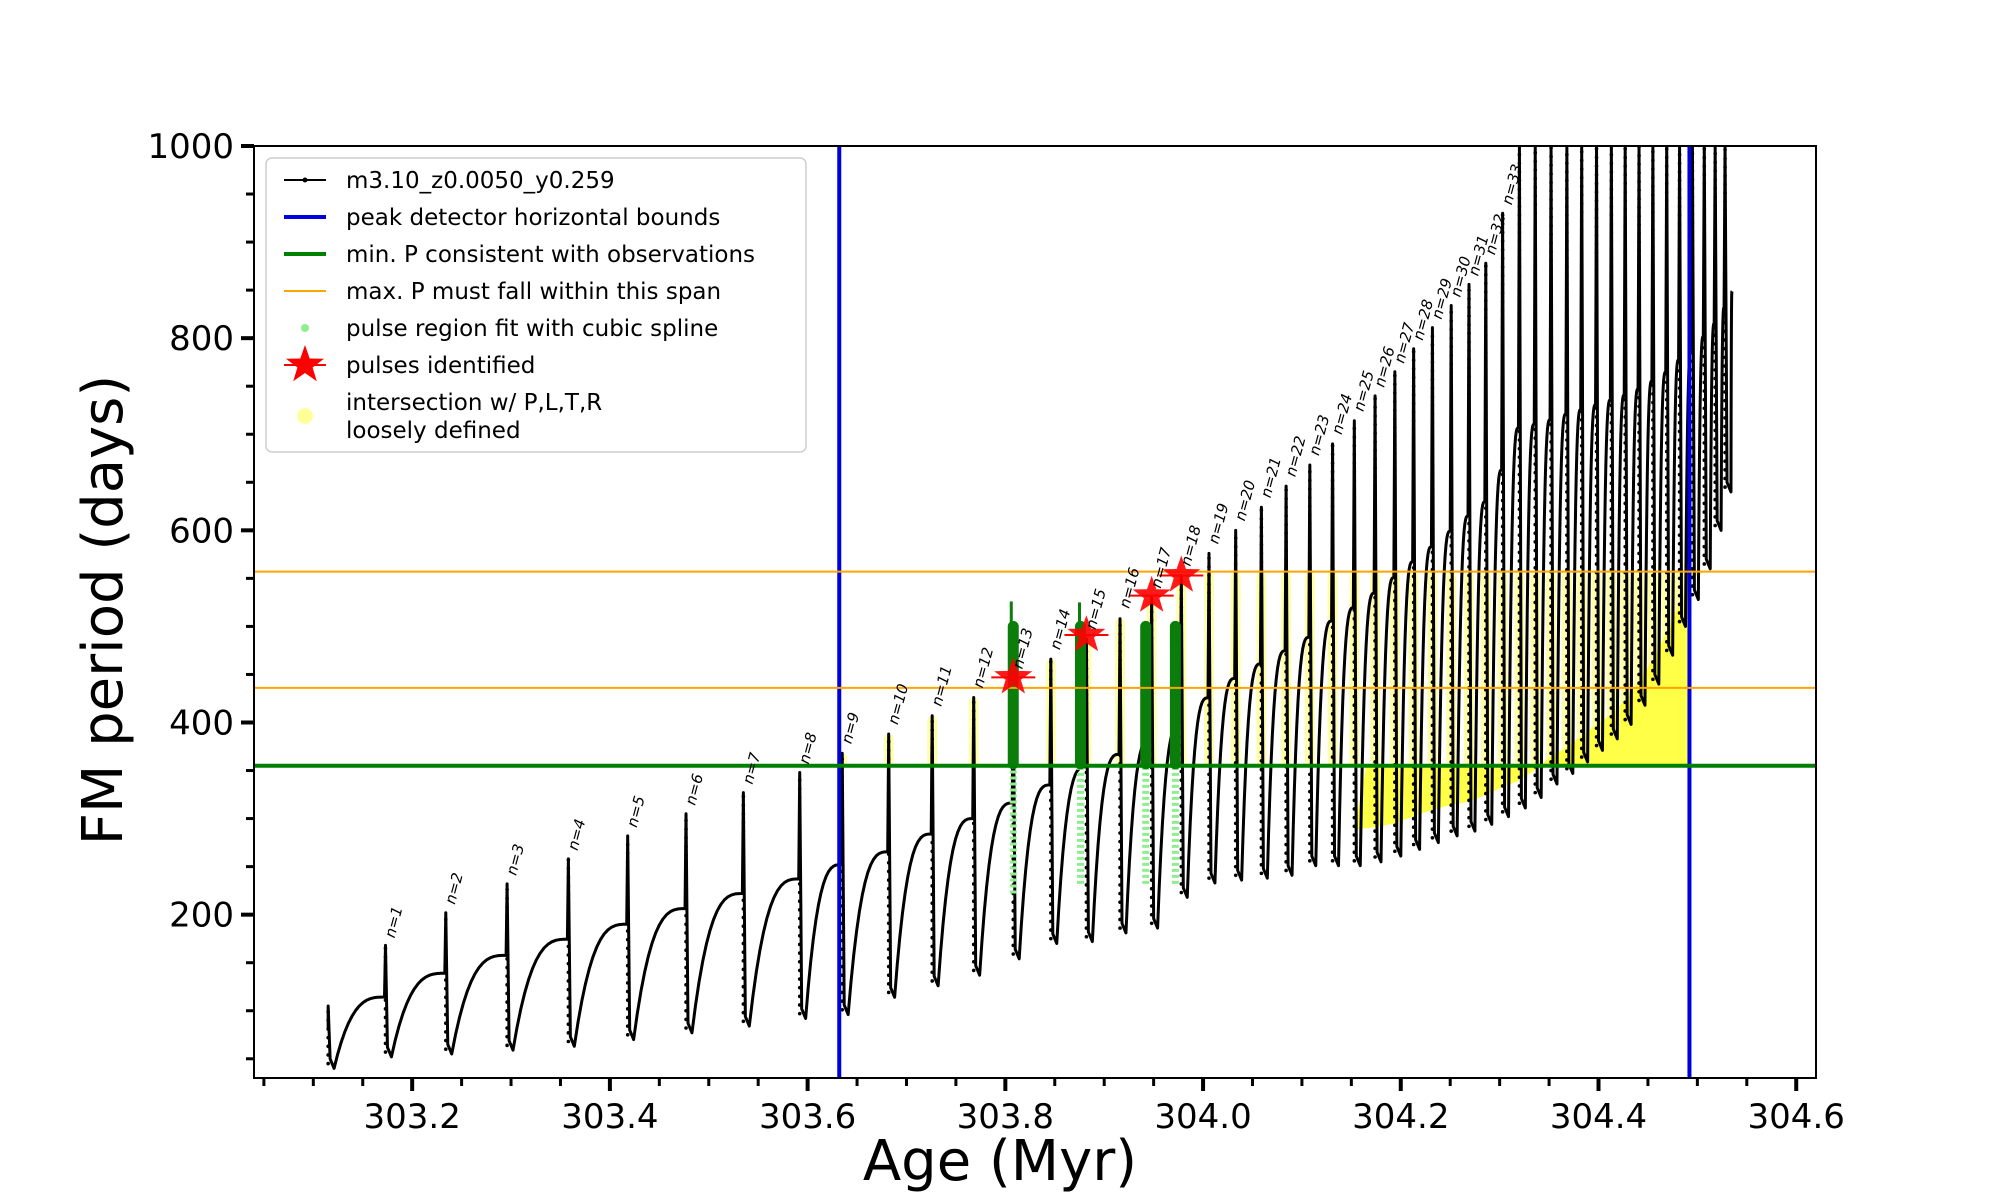 The width and height of the screenshot is (2000, 1200). What do you see at coordinates (694, 789) in the screenshot?
I see `pulse-number-label: n=6` at bounding box center [694, 789].